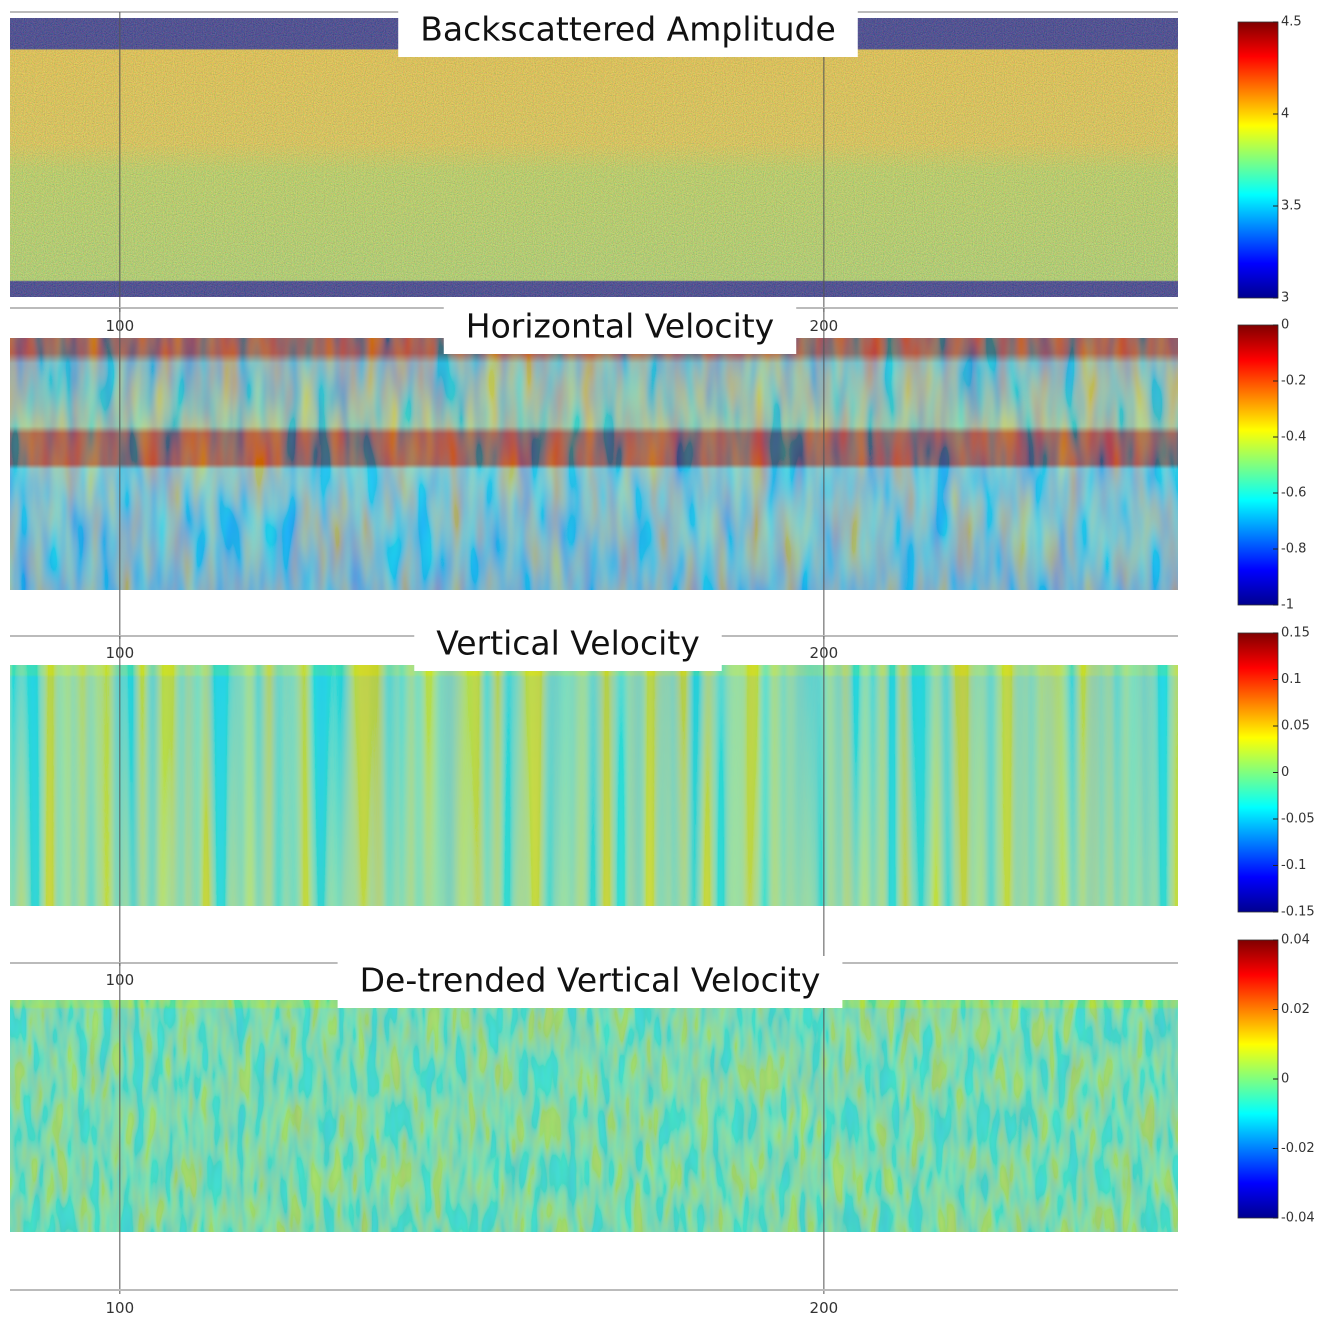 This screenshot has width=1330, height=1318. I want to click on colorbar-tick-label: 3, so click(1285, 298).